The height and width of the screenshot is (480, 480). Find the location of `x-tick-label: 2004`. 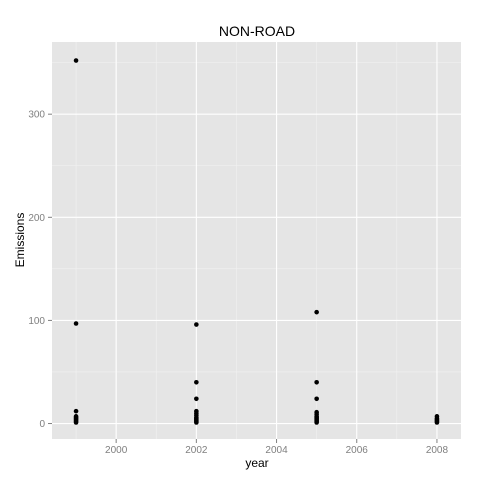

x-tick-label: 2004 is located at coordinates (276, 450).